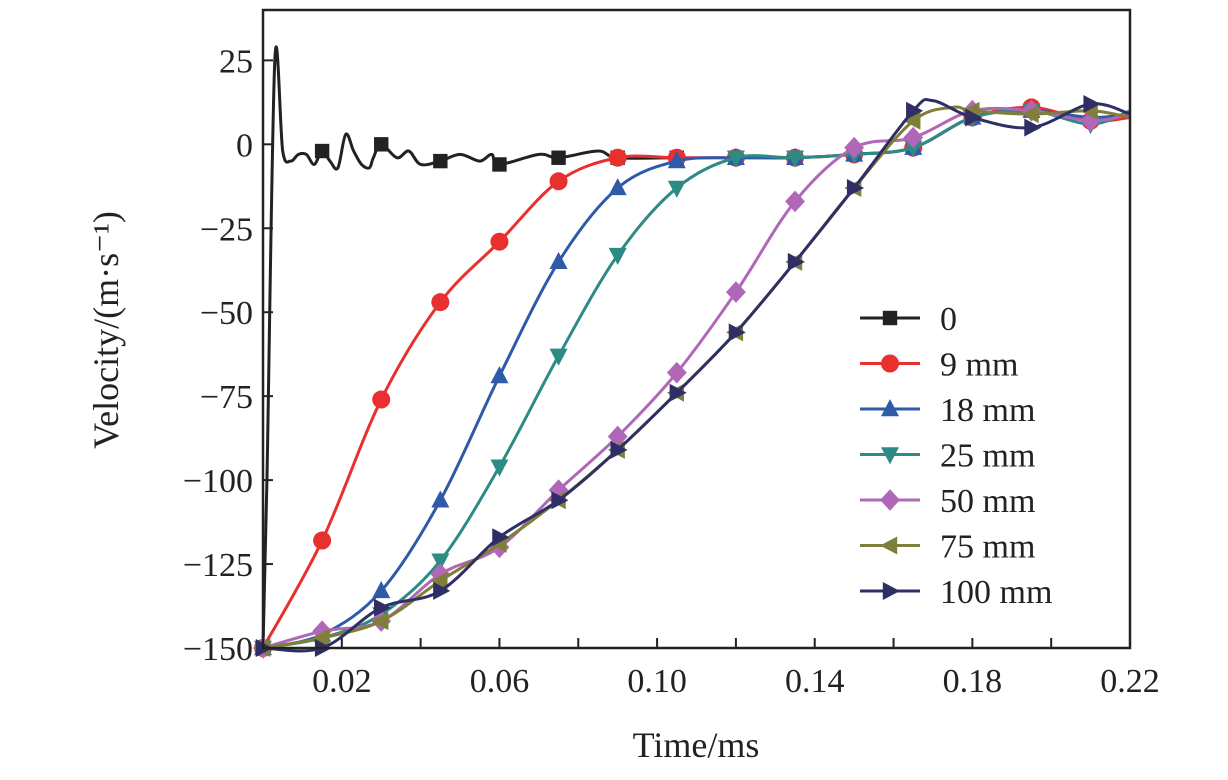 The width and height of the screenshot is (1228, 780). What do you see at coordinates (979, 365) in the screenshot?
I see `legend-label: 9 mm` at bounding box center [979, 365].